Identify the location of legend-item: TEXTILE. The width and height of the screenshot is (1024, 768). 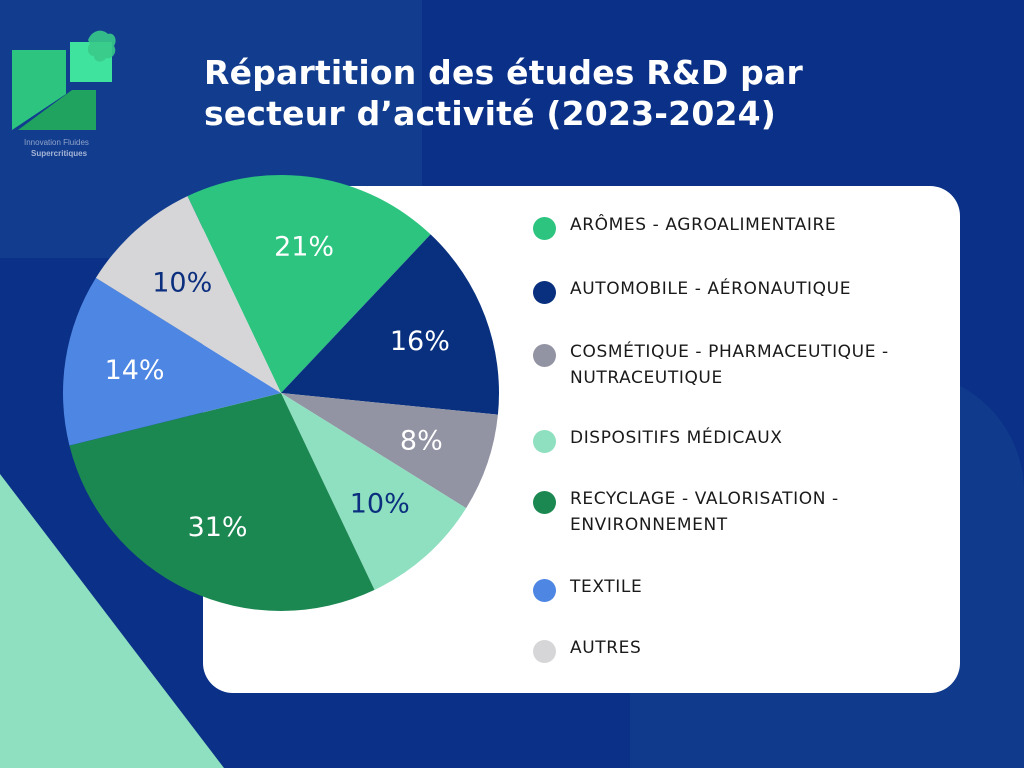
(731, 588).